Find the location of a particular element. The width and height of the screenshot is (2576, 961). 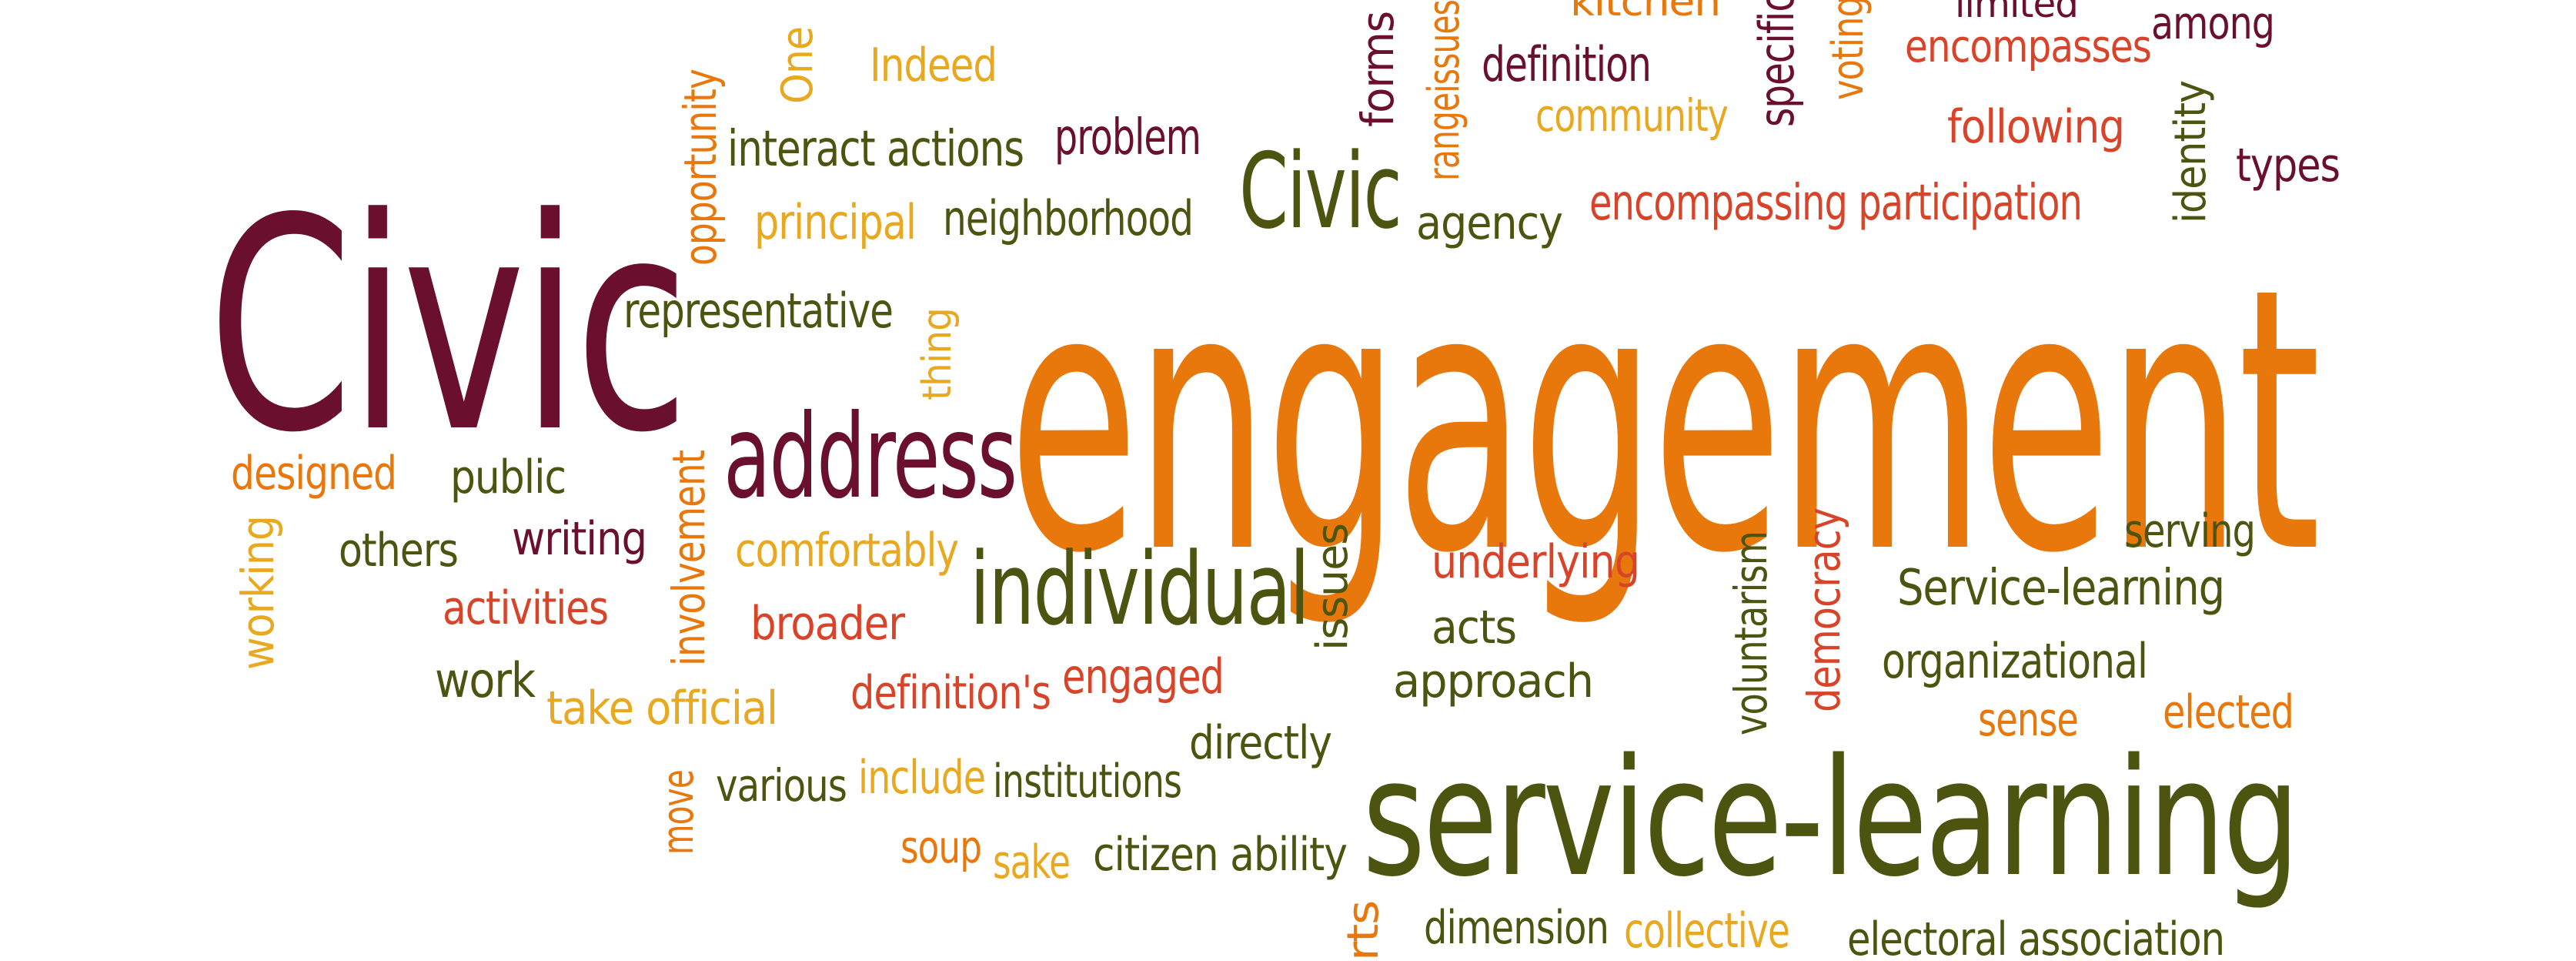

word-take-official: take official is located at coordinates (661, 708).